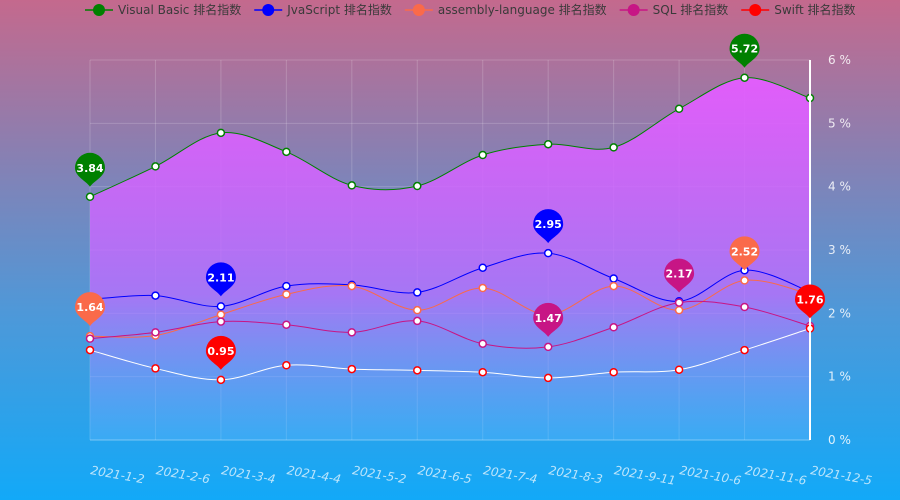 This screenshot has width=900, height=500. I want to click on marker-pin-label: 1.47, so click(548, 318).